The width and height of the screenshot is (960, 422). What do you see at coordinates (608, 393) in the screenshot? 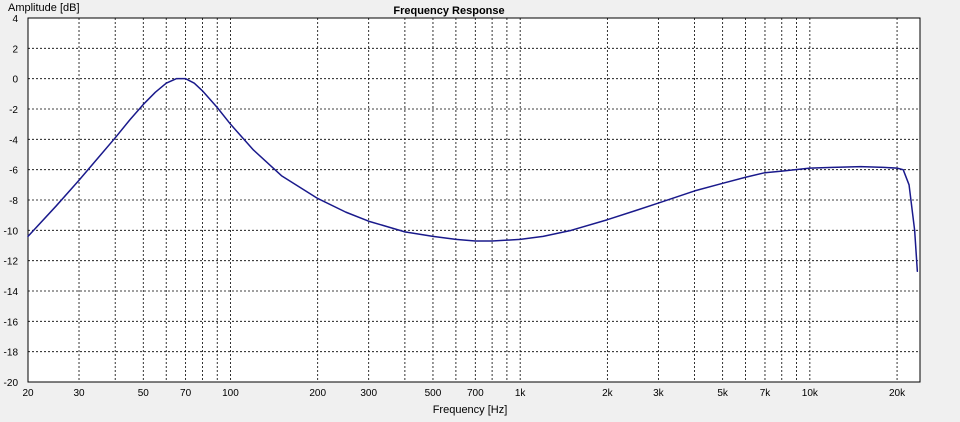
I see `x-tick-label: 2k` at bounding box center [608, 393].